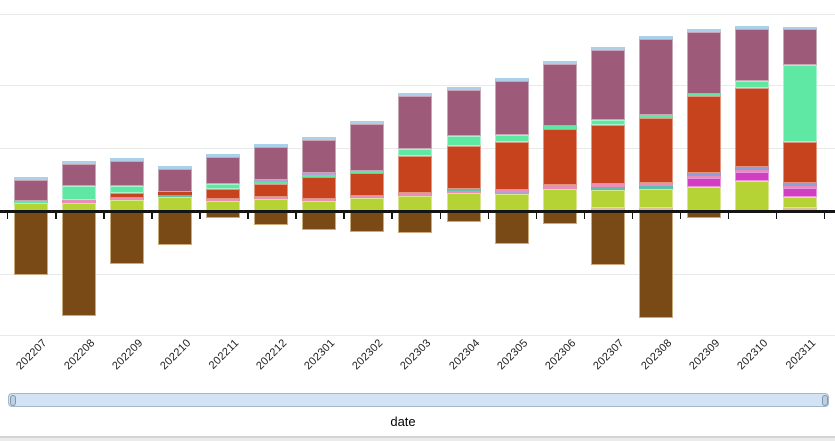  Describe the element at coordinates (799, 192) in the screenshot. I see `bar-segment-magenta` at that location.